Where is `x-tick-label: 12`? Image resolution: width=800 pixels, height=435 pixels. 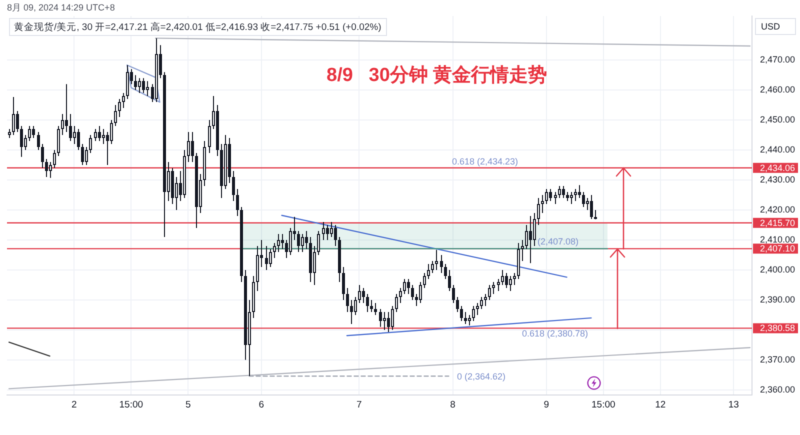
x-tick-label: 12 is located at coordinates (660, 404).